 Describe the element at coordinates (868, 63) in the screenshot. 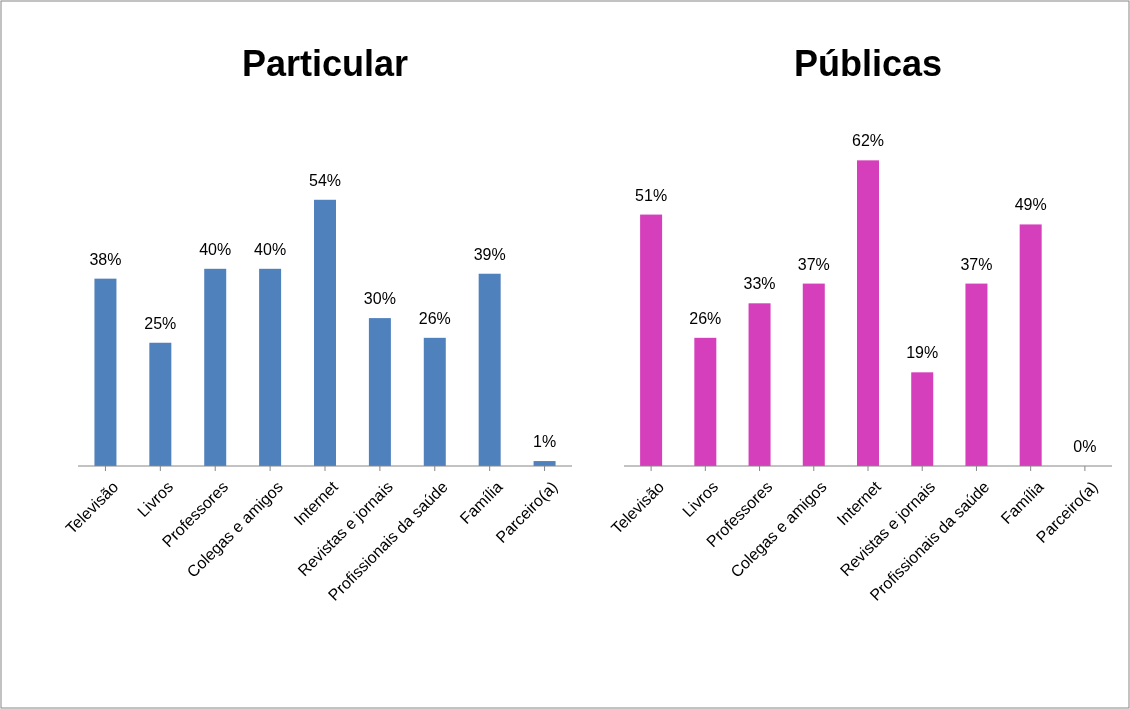

I see `chart-title: Públicas` at that location.